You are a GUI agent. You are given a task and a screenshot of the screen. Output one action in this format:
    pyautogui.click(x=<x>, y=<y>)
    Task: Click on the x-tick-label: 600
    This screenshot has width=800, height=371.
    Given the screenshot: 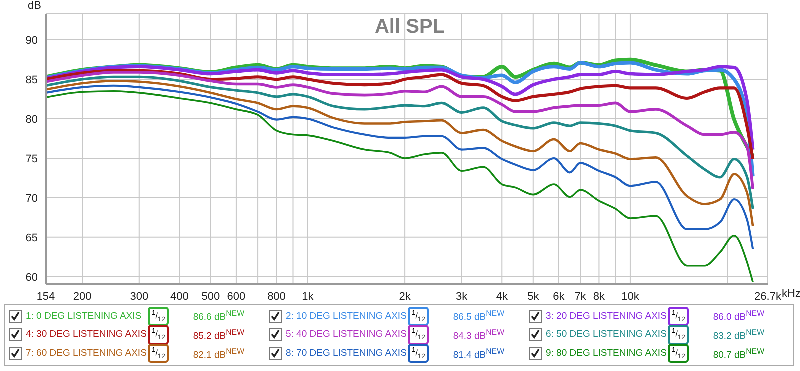 What is the action you would take?
    pyautogui.click(x=236, y=296)
    